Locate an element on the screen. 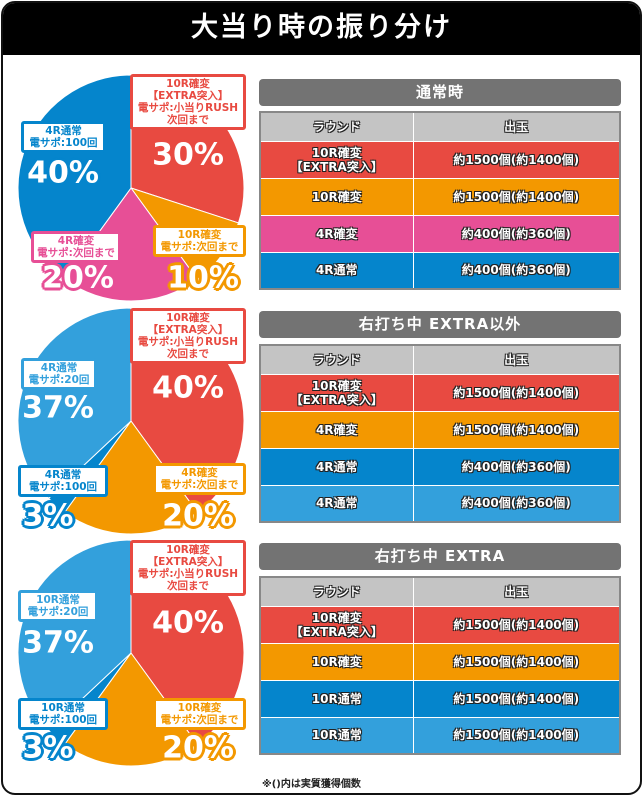  slice-label-line: 10R通常 is located at coordinates (58, 600).